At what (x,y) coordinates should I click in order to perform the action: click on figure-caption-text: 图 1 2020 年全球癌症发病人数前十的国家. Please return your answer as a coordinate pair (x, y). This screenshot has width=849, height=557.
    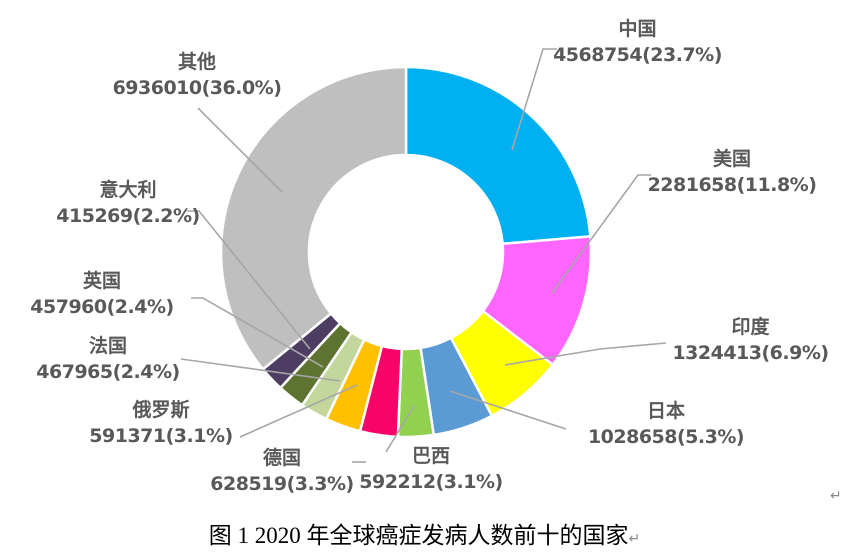
    Looking at the image, I should click on (418, 535).